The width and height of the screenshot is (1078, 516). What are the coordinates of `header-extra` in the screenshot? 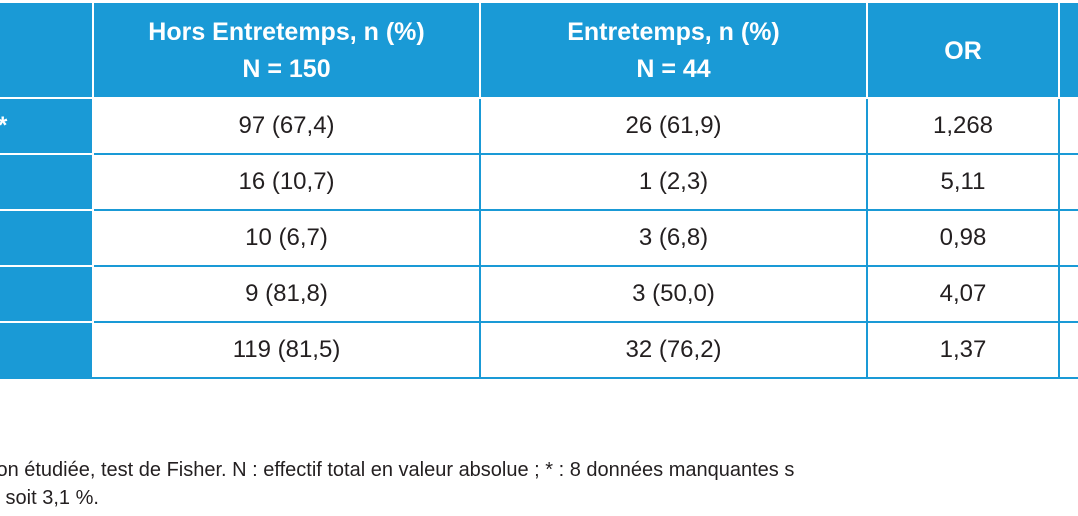 It's located at (1068, 51).